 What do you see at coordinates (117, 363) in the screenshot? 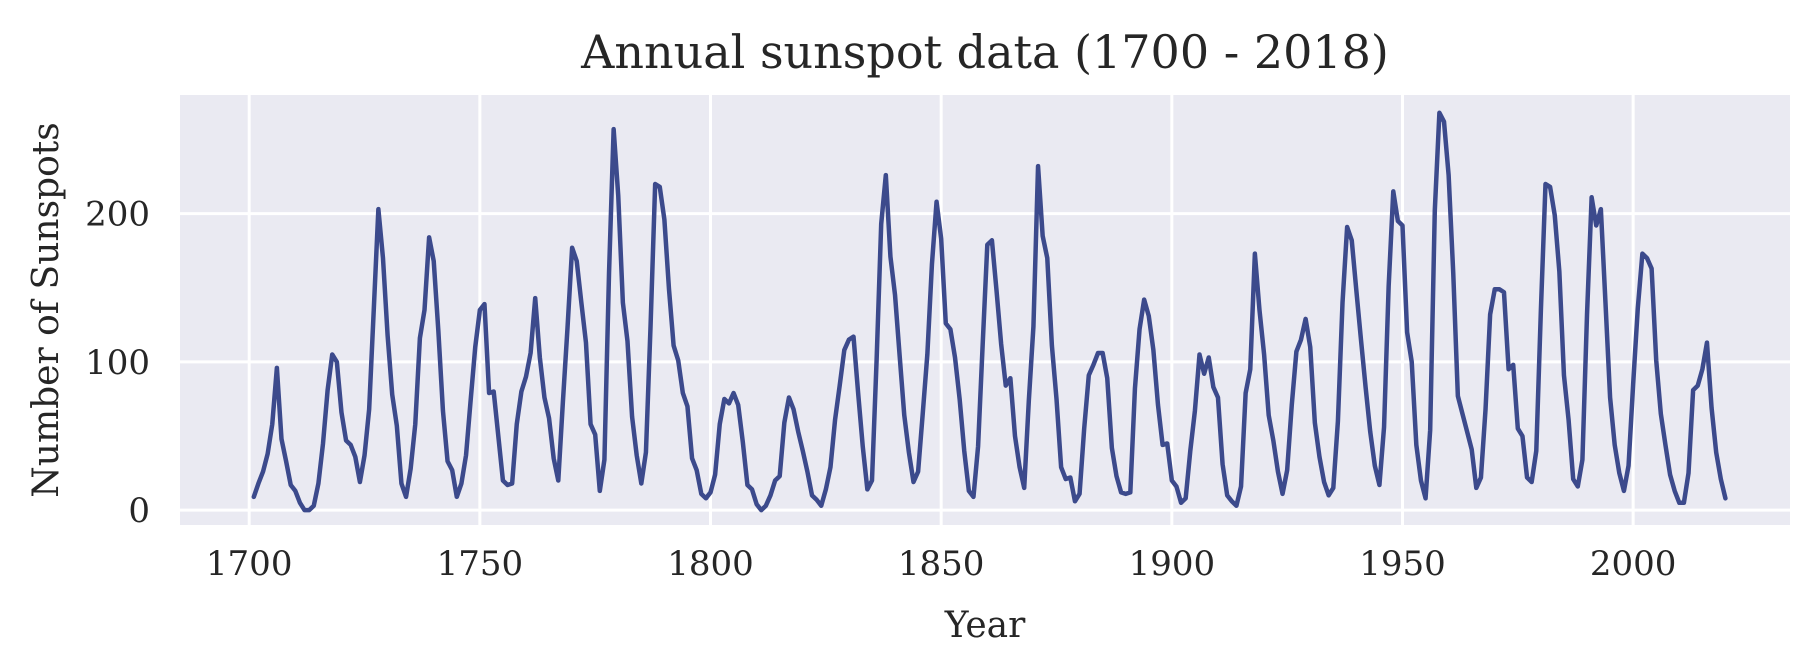
I see `y-tick-label: 100` at bounding box center [117, 363].